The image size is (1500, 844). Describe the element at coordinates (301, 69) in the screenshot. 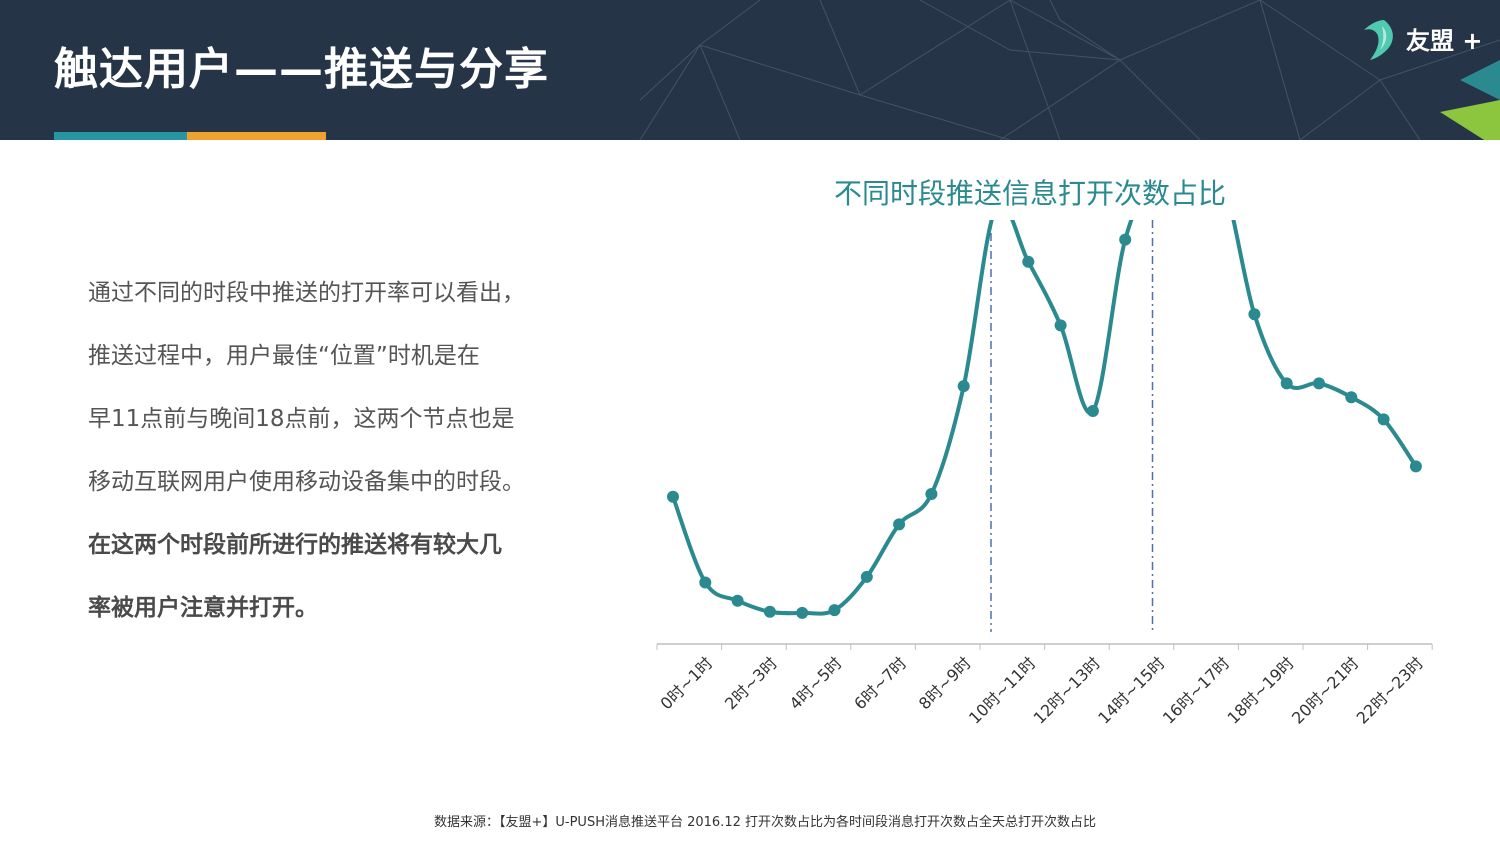

I see `page-title: 触达用户——推送与分享` at that location.